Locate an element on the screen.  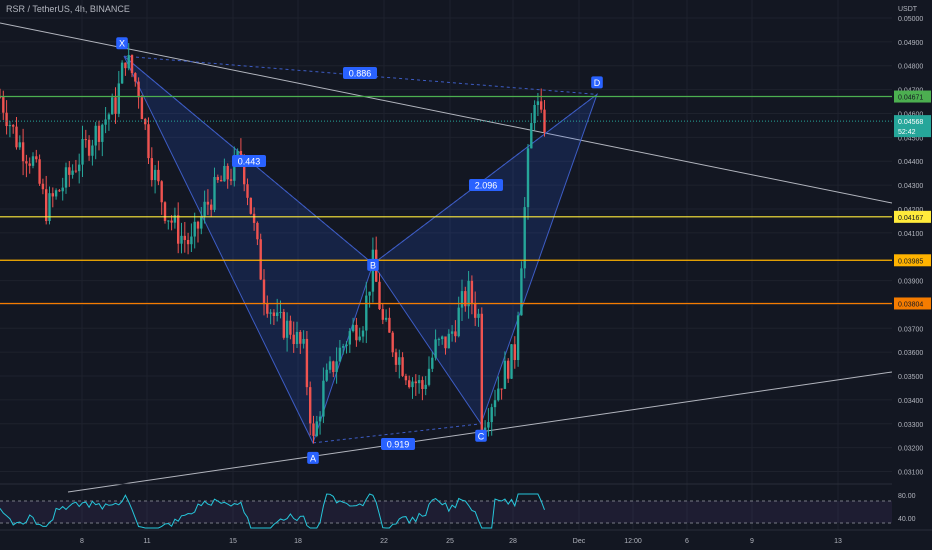
ratio-line-ac is located at coordinates (397, 433).